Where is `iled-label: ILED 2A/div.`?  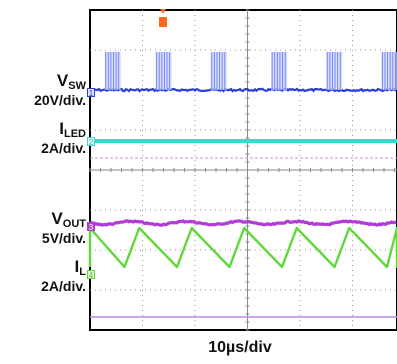 iled-label: ILED 2A/div. is located at coordinates (47, 137).